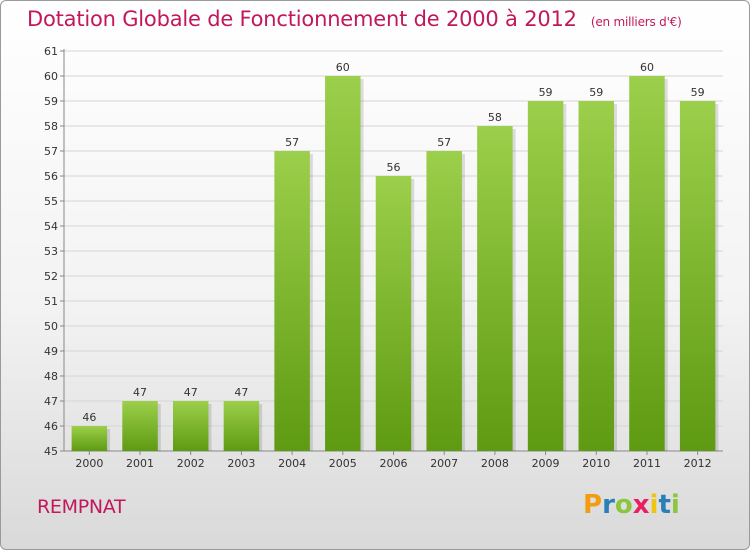  What do you see at coordinates (51, 301) in the screenshot?
I see `y-tick-label: 51` at bounding box center [51, 301].